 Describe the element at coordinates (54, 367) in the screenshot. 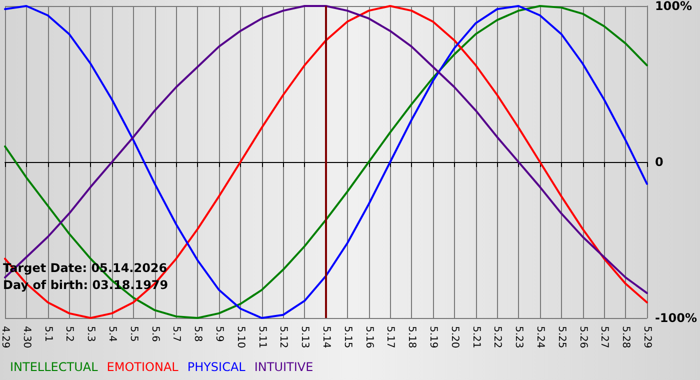

I see `text: INTELLECTUAL` at that location.